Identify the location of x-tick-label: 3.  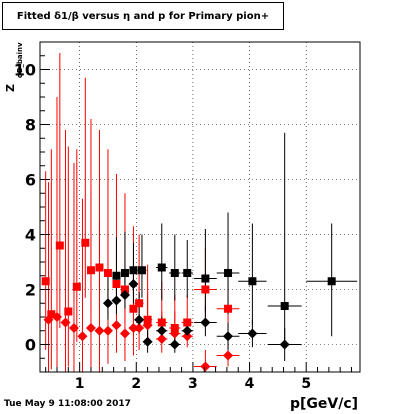
(193, 384).